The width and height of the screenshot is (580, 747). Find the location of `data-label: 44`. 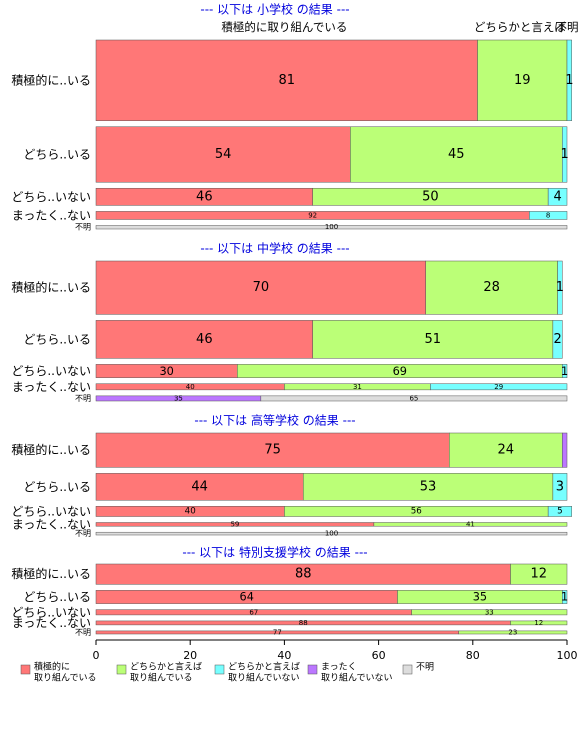

data-label: 44 is located at coordinates (199, 486).